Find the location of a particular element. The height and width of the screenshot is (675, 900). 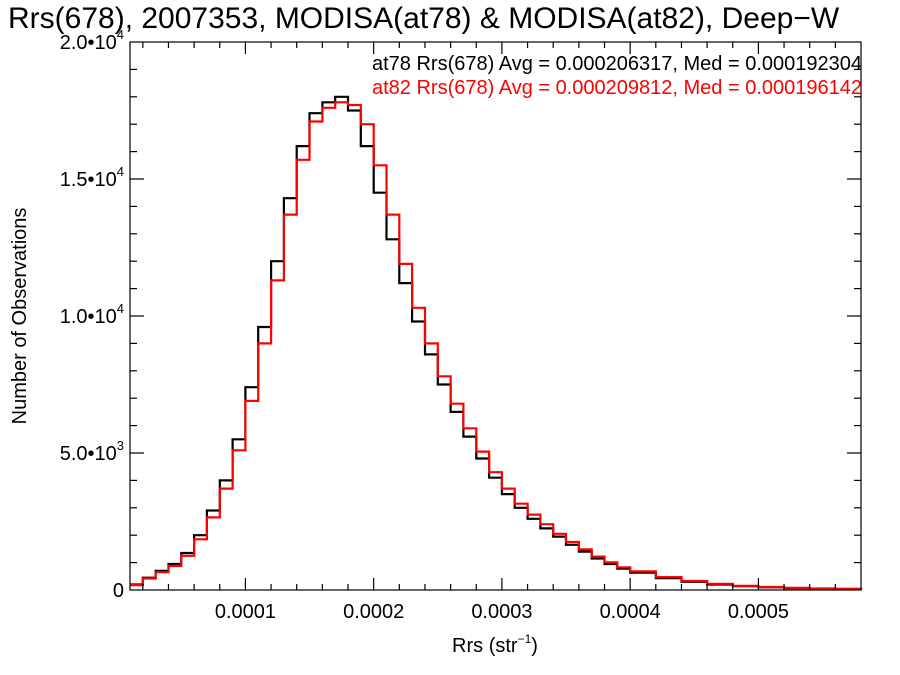

y-tick-label: 5.0•103 is located at coordinates (92, 451).